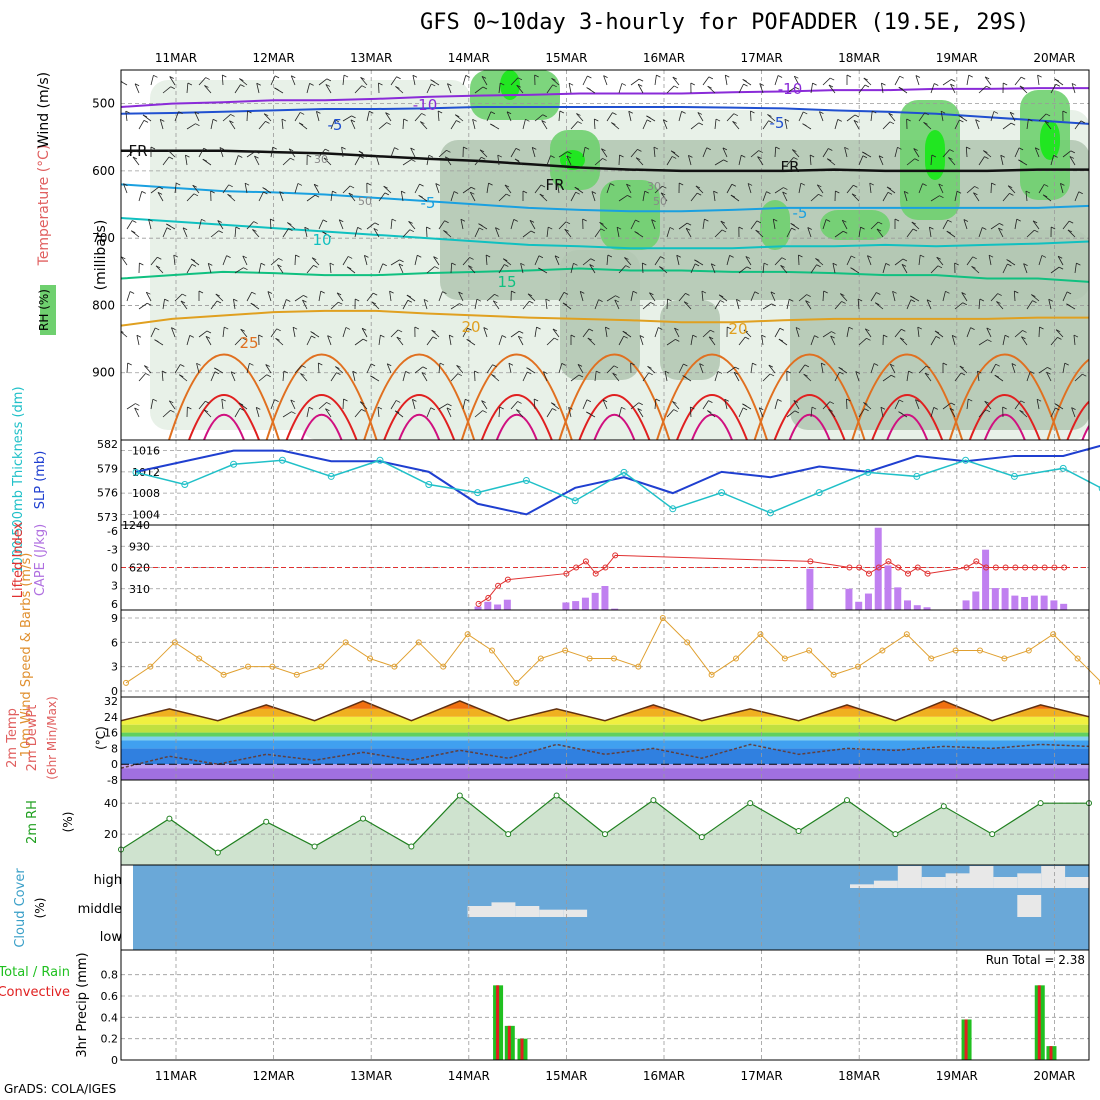 This screenshot has height=1100, width=1100. What do you see at coordinates (605, 97) in the screenshot?
I see `isotherm-temp_m10` at bounding box center [605, 97].